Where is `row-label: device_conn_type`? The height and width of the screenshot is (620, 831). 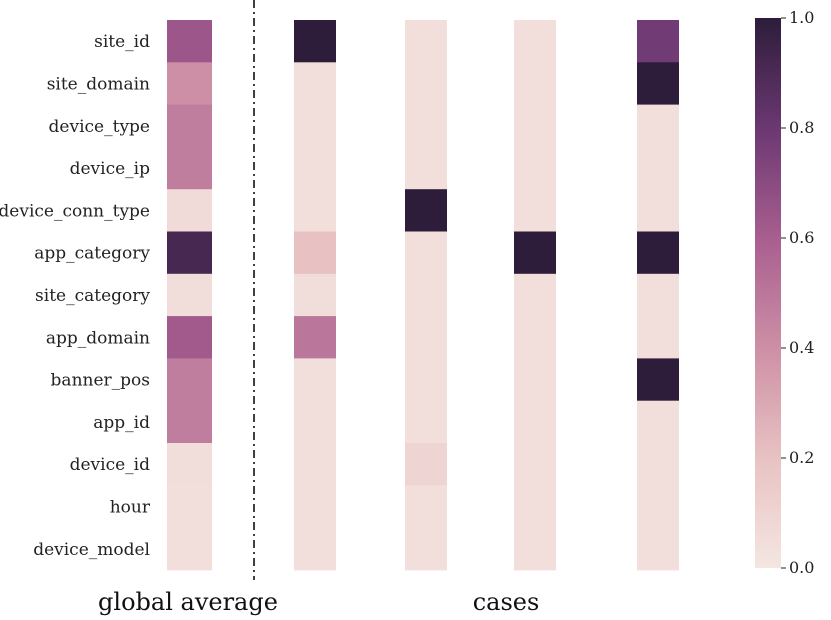 row-label: device_conn_type is located at coordinates (75, 211).